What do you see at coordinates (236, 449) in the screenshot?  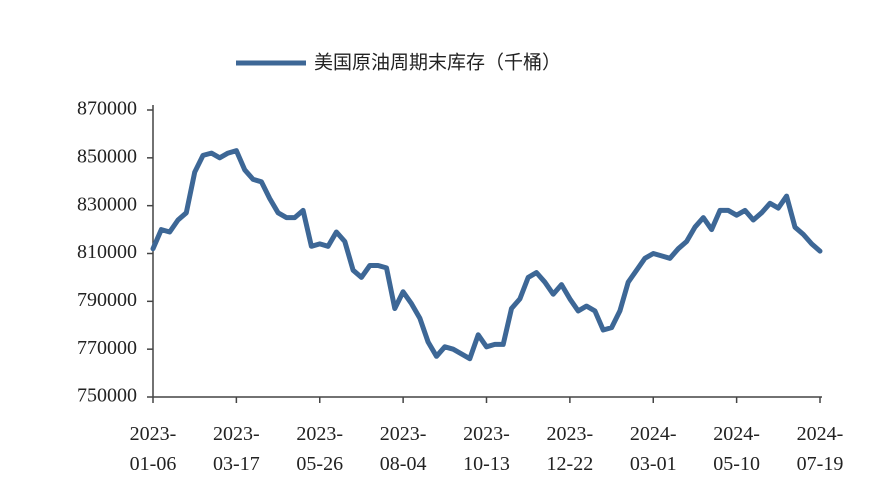 I see `x-tick-label: 2023-03-17` at bounding box center [236, 449].